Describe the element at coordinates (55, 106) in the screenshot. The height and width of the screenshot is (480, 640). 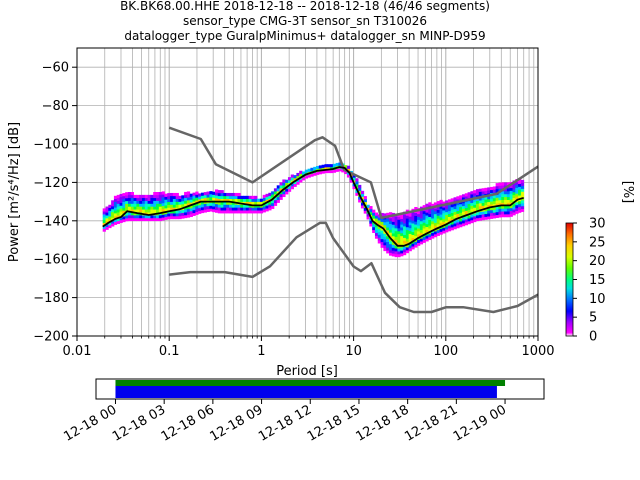
I see `y-tick-label: −80` at that location.